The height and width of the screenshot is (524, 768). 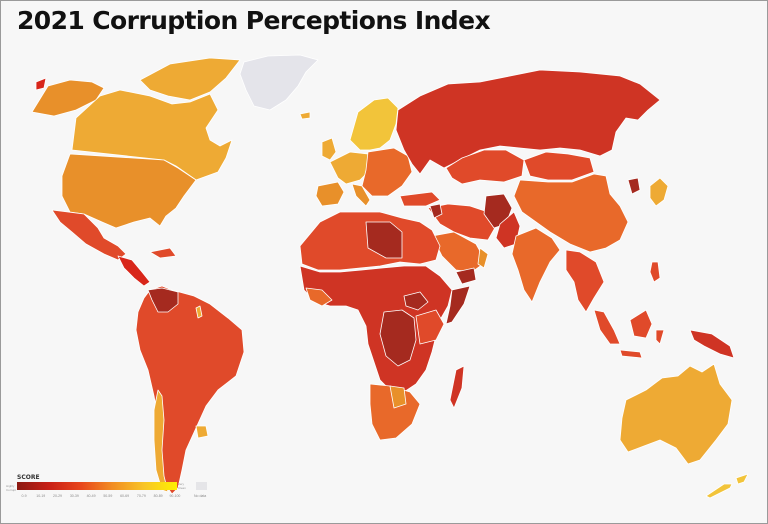 What do you see at coordinates (57, 496) in the screenshot?
I see `legend-tick: 20-29` at bounding box center [57, 496].